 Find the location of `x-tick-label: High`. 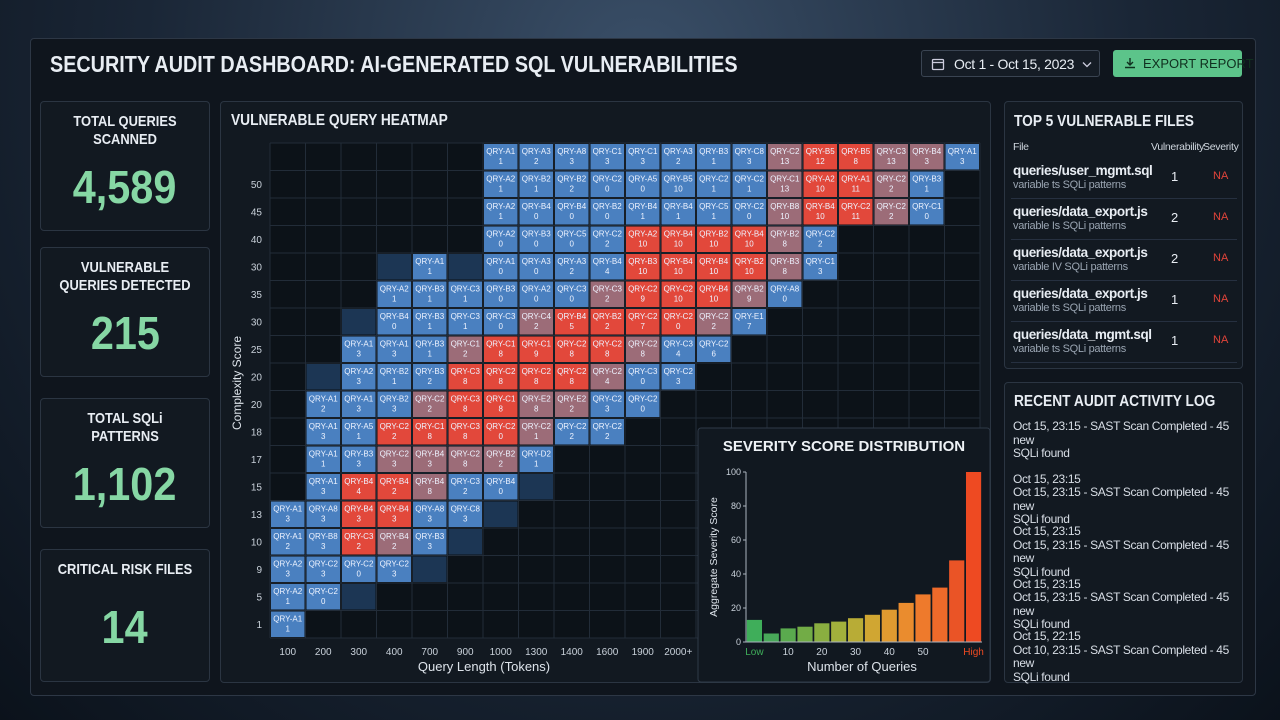

x-tick-label: High is located at coordinates (973, 652).